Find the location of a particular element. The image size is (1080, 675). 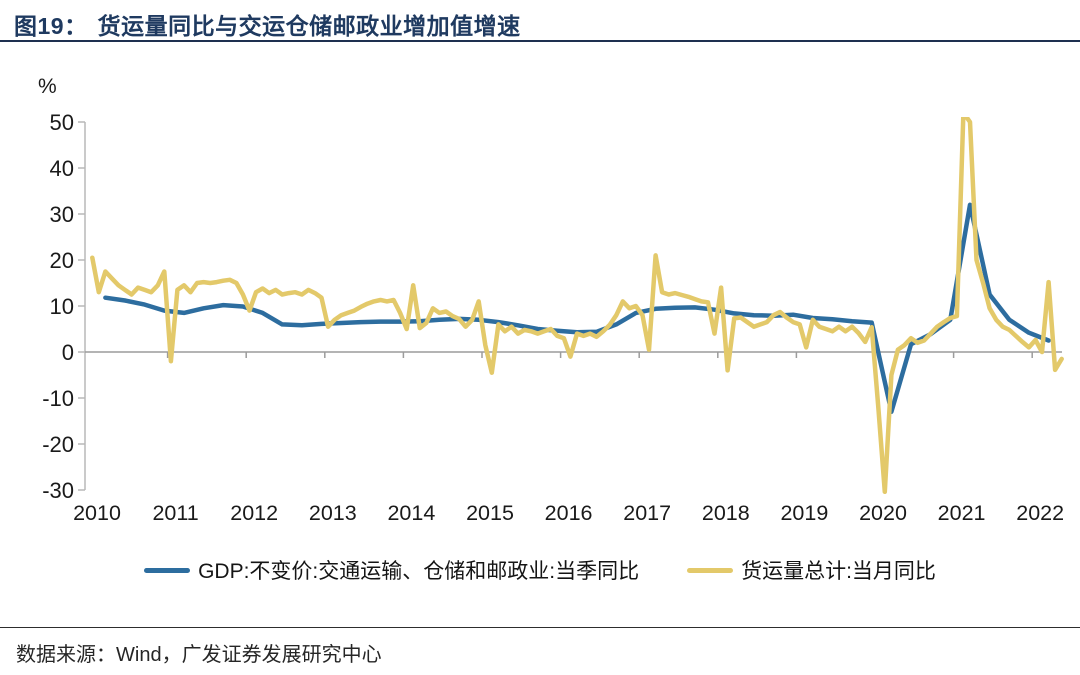

x-tick-label: 2012 is located at coordinates (254, 513).